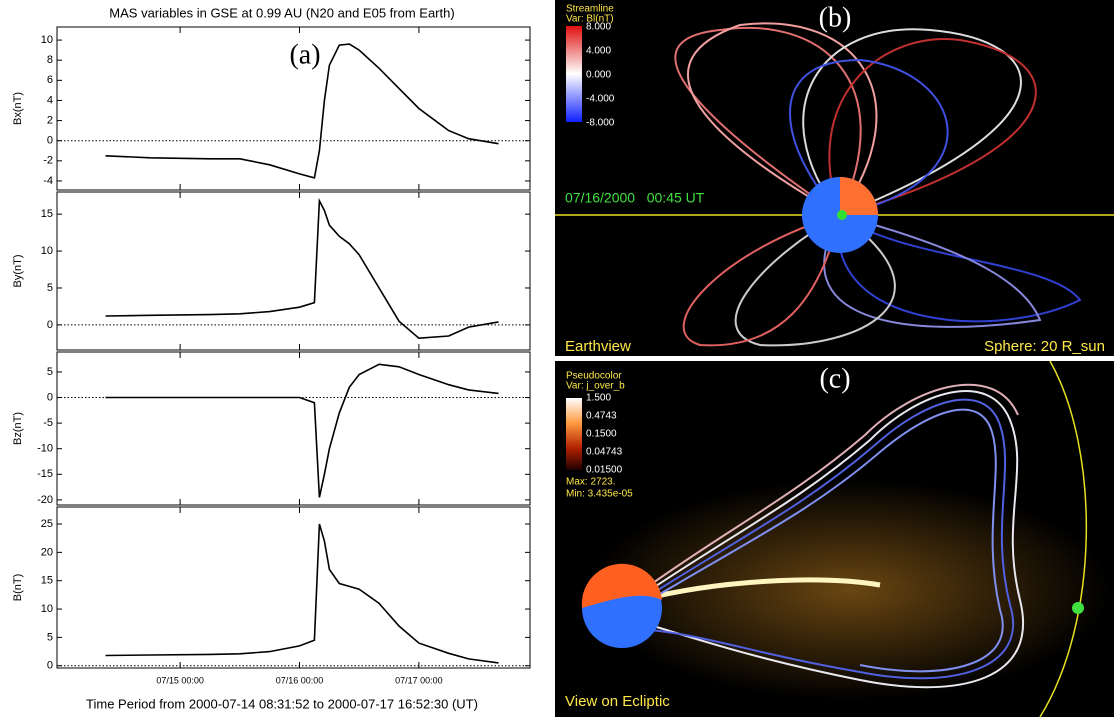 This screenshot has height=722, width=1114. What do you see at coordinates (50, 60) in the screenshot?
I see `y-tick-label: 8` at bounding box center [50, 60].